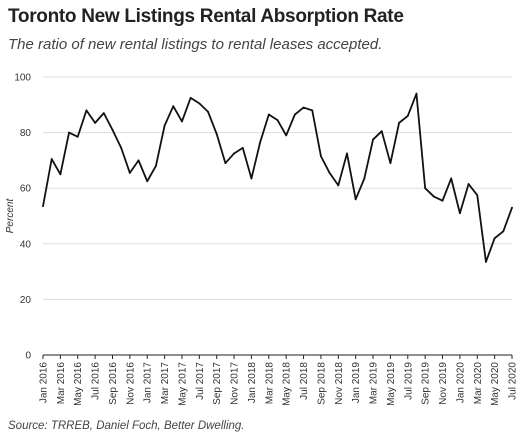 The height and width of the screenshot is (443, 520). Describe the element at coordinates (287, 384) in the screenshot. I see `x-tick-label: May 2018` at that location.